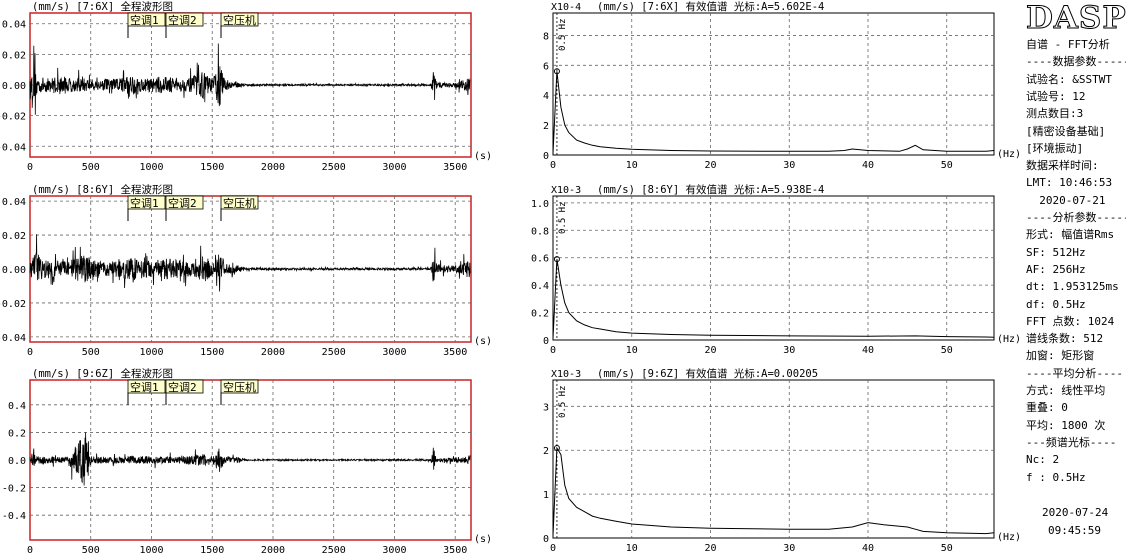 This screenshot has width=1126, height=555. What do you see at coordinates (546, 495) in the screenshot?
I see `y-tick-label: 1` at bounding box center [546, 495].